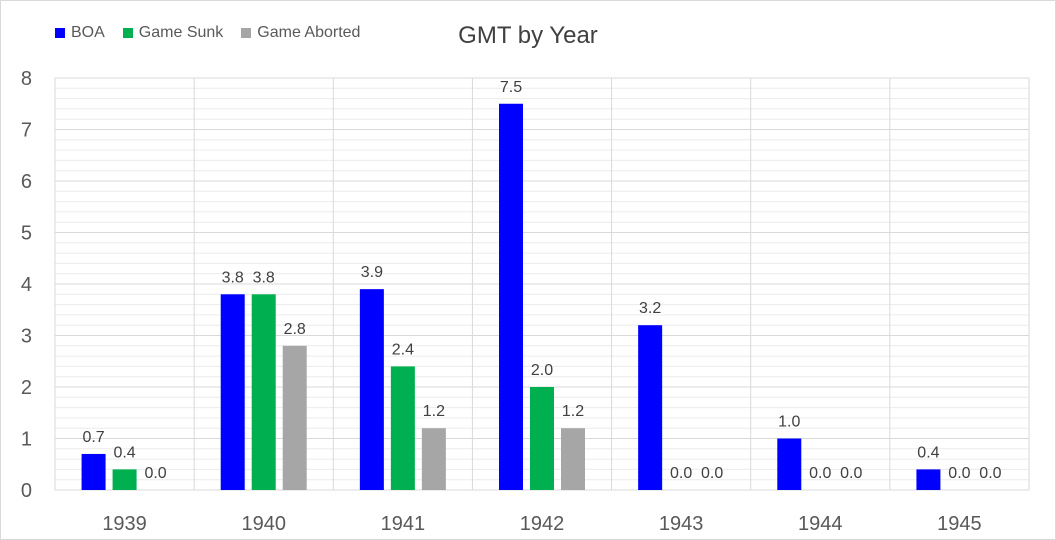 The height and width of the screenshot is (540, 1056). What do you see at coordinates (26, 285) in the screenshot?
I see `y-tick-label: 4` at bounding box center [26, 285].